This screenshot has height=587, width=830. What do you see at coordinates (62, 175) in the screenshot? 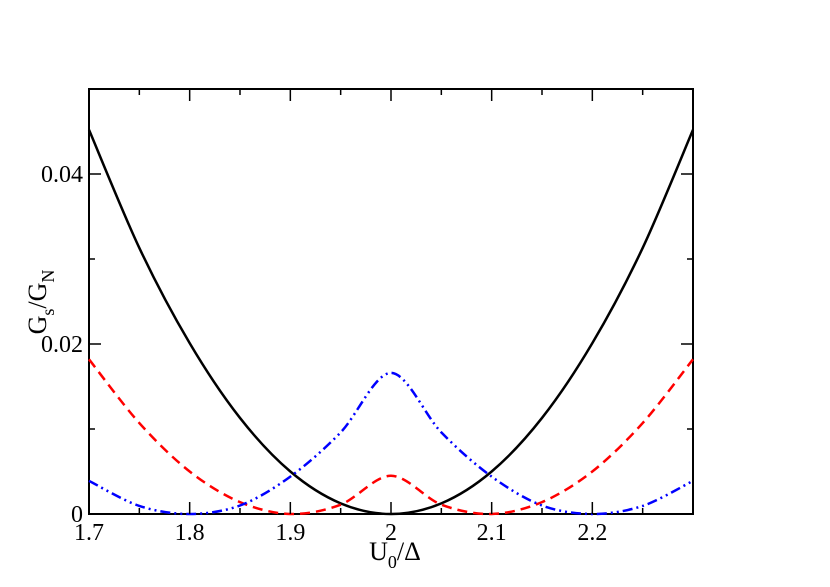
I see `y-tick-label-2: 0.04` at bounding box center [62, 175].